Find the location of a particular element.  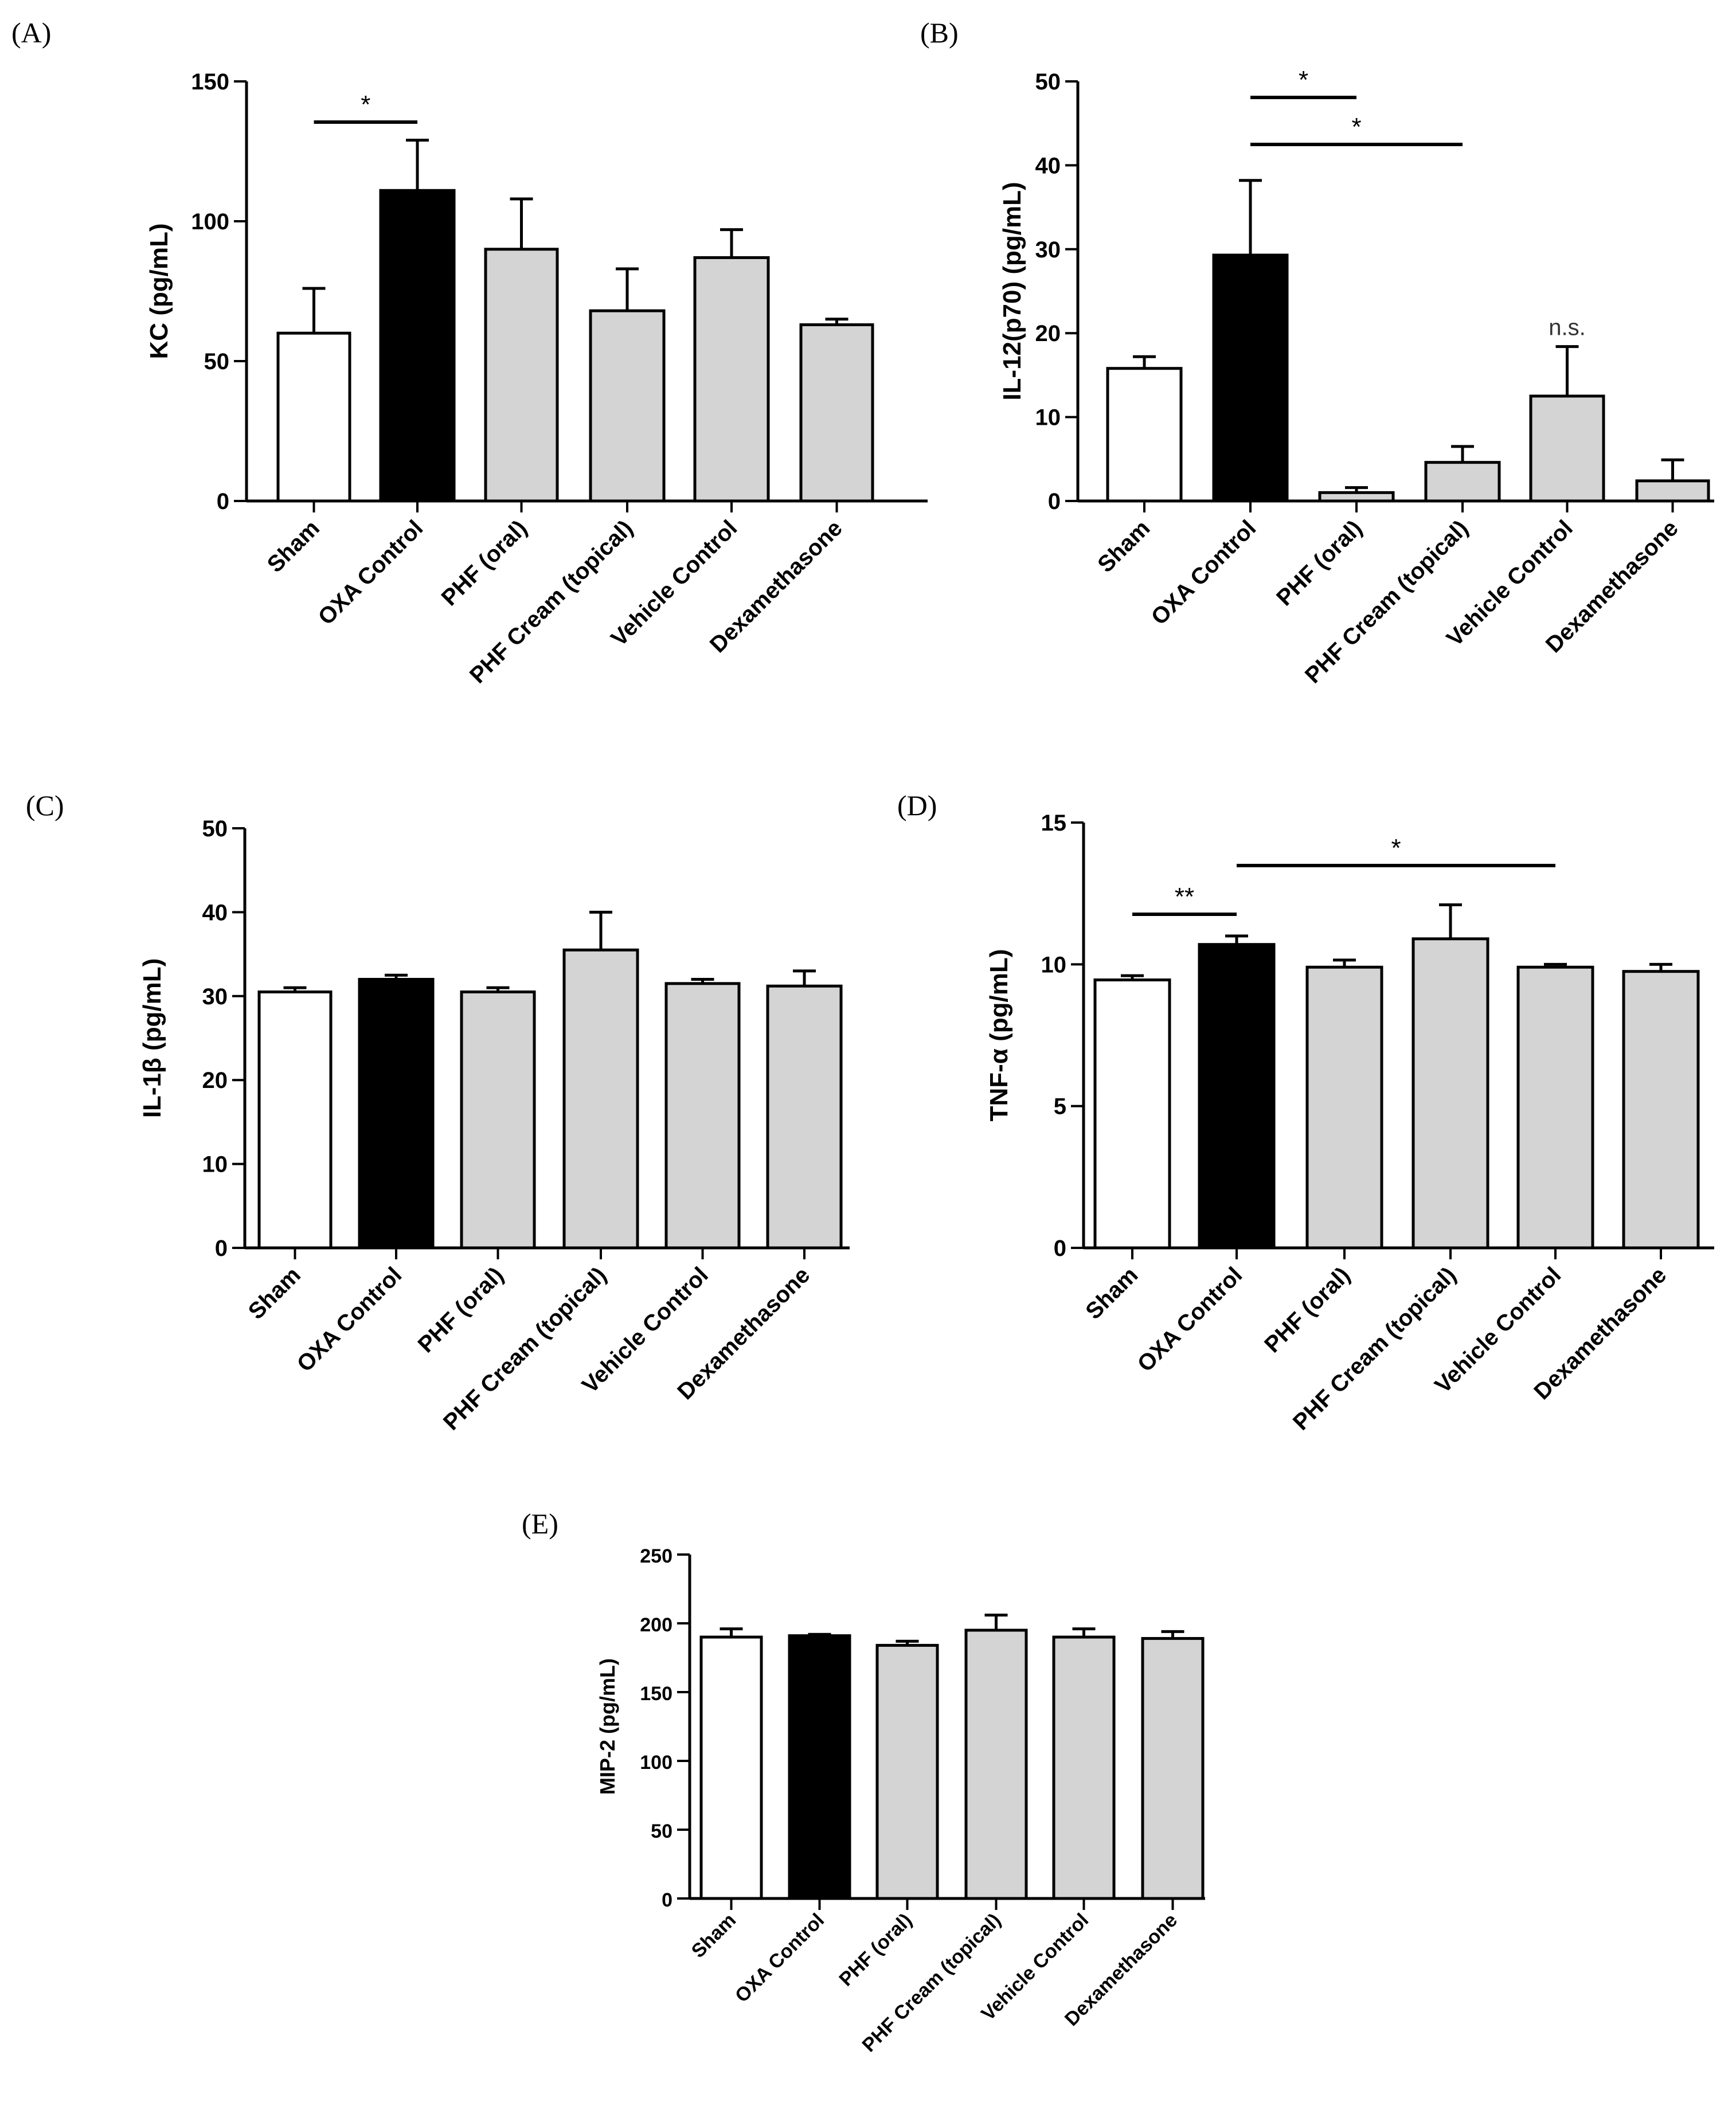

y-tick-label: 250 is located at coordinates (656, 1556).